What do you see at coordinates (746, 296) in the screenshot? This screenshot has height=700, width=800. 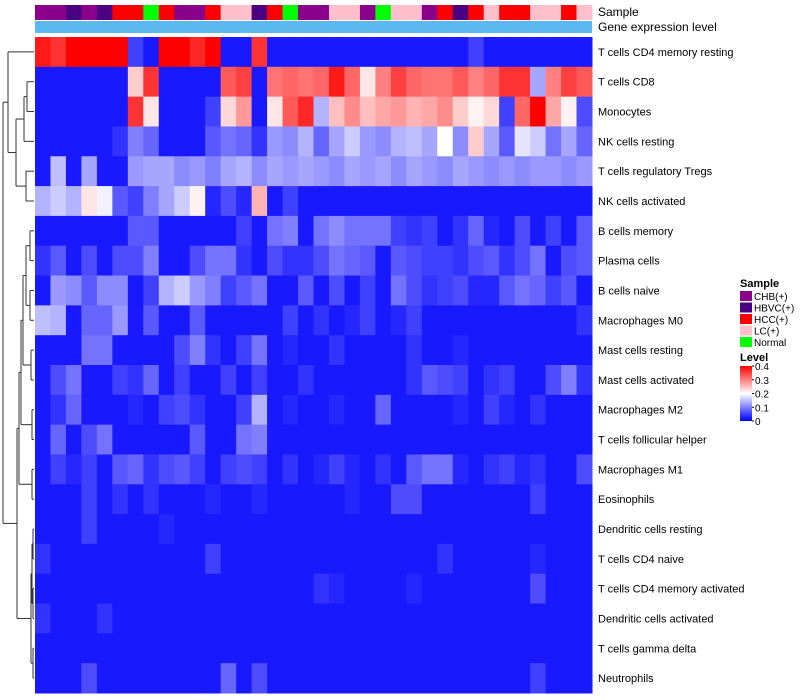 I see `legend-swatch` at bounding box center [746, 296].